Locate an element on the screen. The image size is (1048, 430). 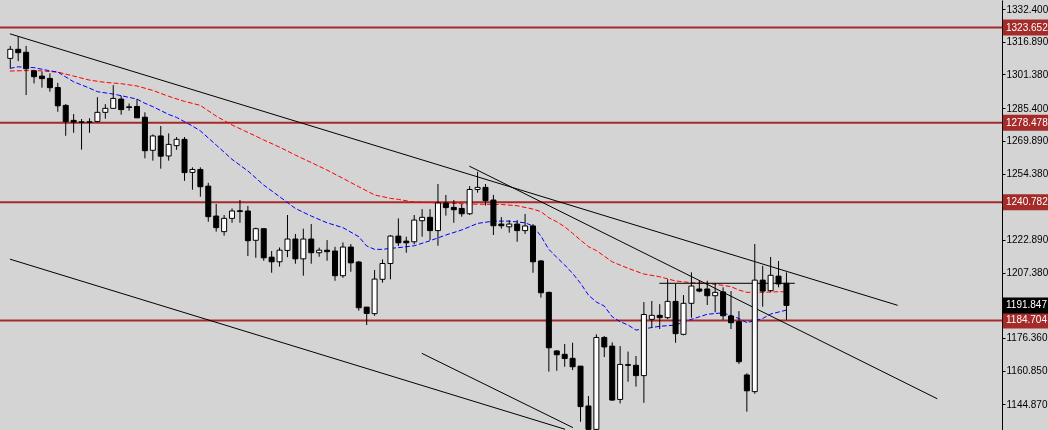
y-tick-label: 1269.890 is located at coordinates (1027, 141).